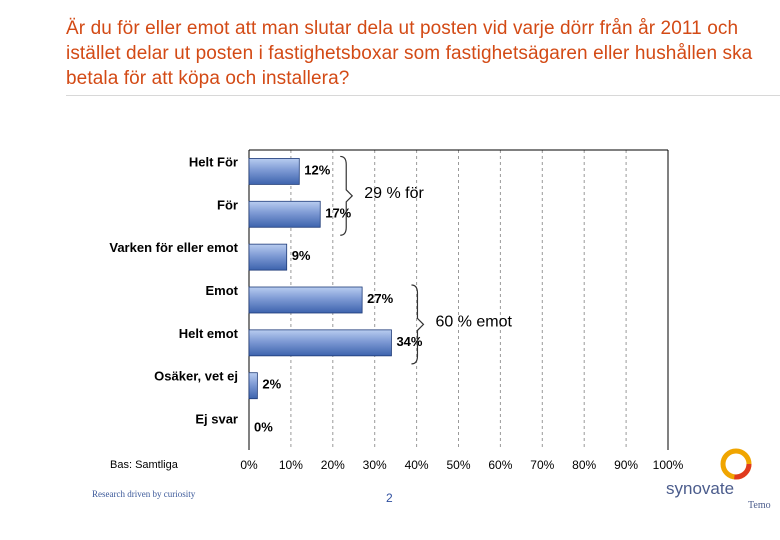  Describe the element at coordinates (423, 95) in the screenshot. I see `title-divider` at that location.